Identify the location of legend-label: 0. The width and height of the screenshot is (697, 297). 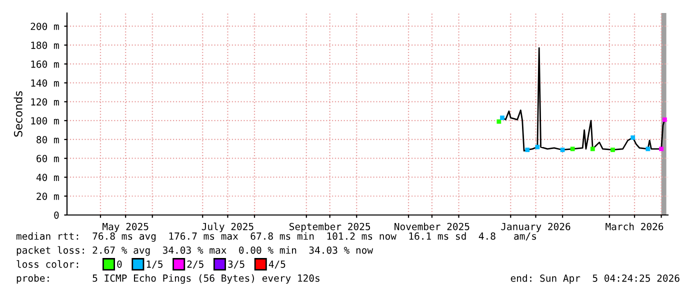
(119, 264).